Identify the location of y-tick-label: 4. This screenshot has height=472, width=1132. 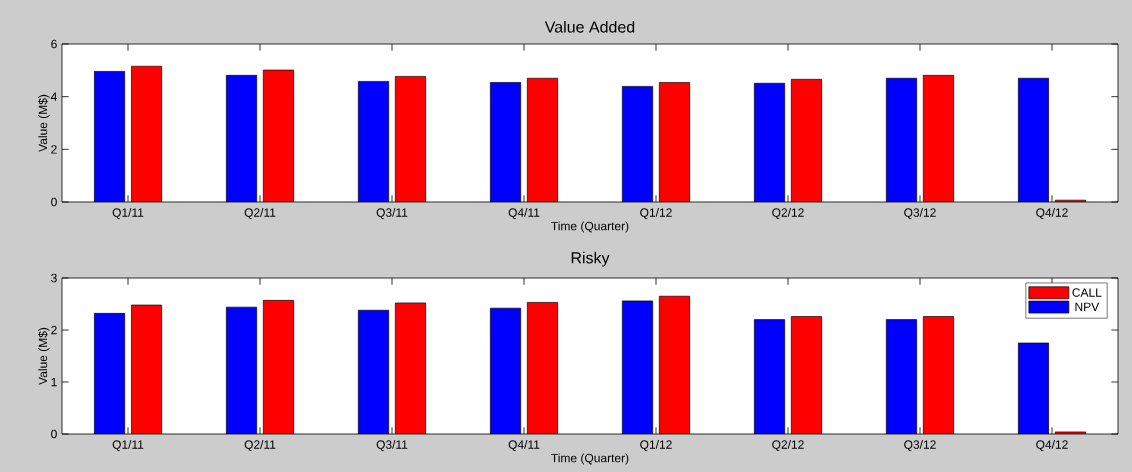
(53, 96).